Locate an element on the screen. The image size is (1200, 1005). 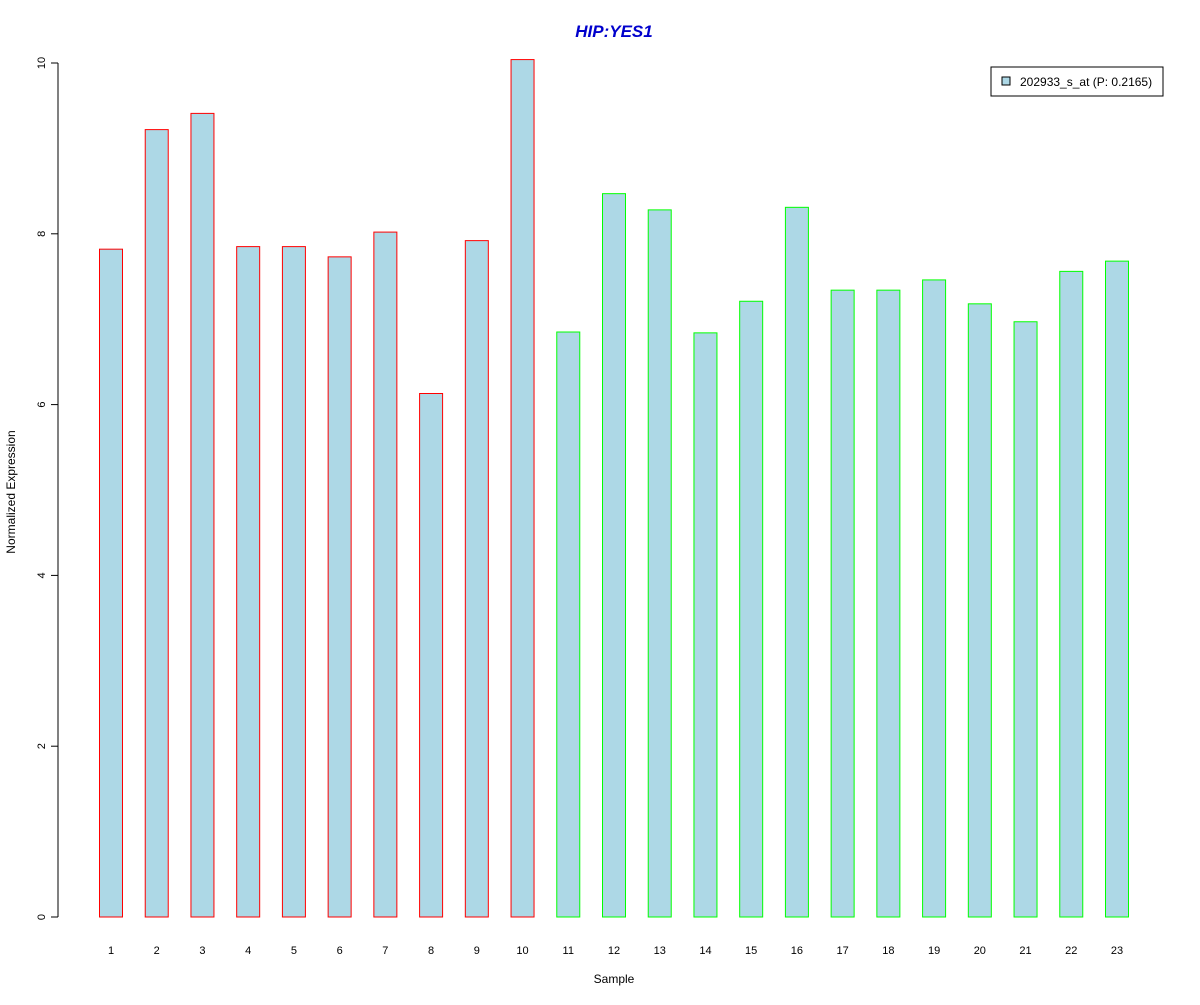
x-tick-label: 18 is located at coordinates (888, 951).